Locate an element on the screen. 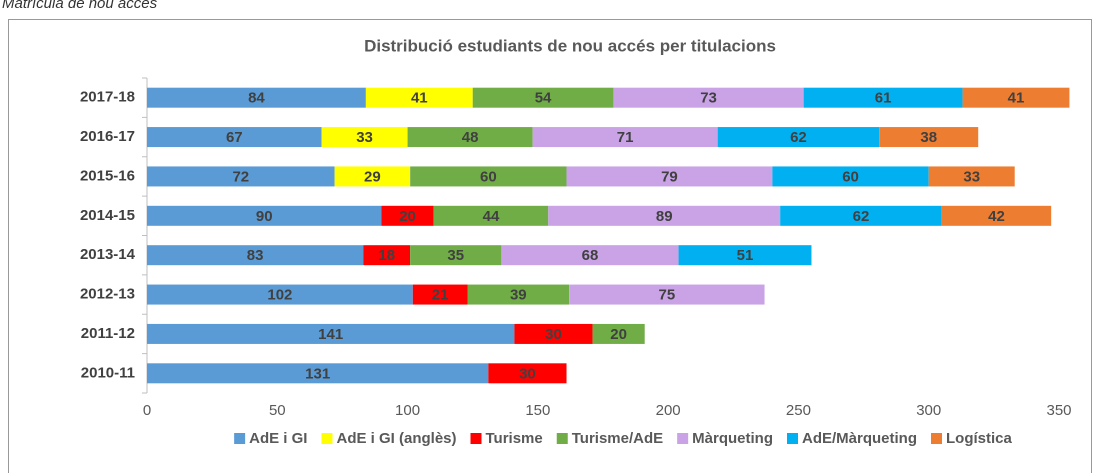 The image size is (1100, 473). y-tick-label: 2013-14 is located at coordinates (108, 254).